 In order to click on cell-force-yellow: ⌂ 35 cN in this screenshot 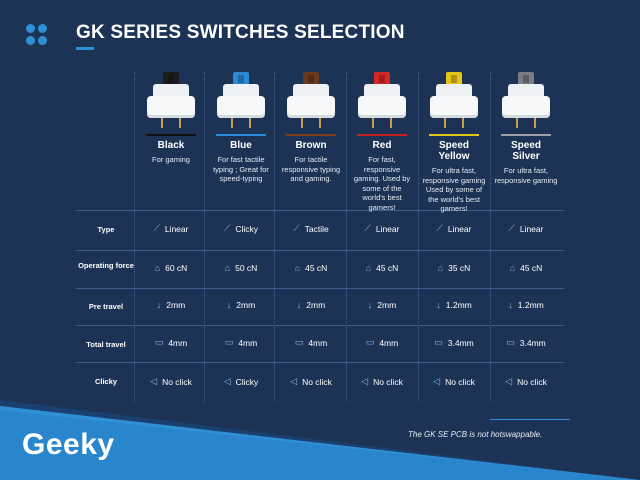, I will do `click(454, 268)`.